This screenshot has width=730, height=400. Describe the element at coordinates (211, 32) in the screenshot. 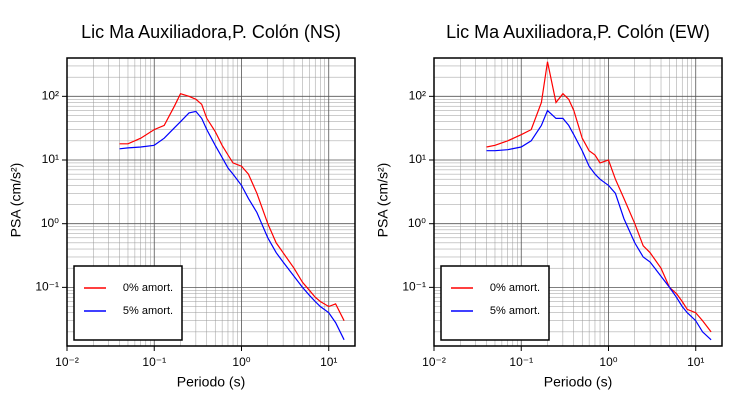

I see `chart-title: Lic Ma Auxiliadora,P. Colón (NS)` at that location.